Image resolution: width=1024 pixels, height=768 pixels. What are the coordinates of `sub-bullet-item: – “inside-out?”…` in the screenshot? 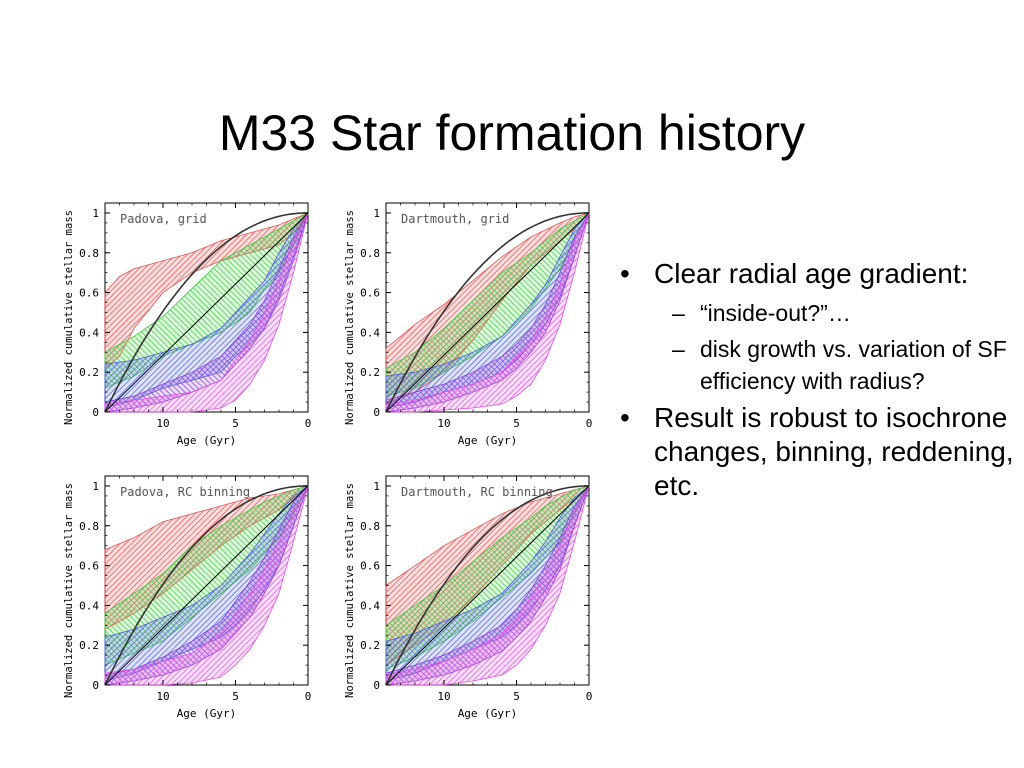 It's located at (816, 313).